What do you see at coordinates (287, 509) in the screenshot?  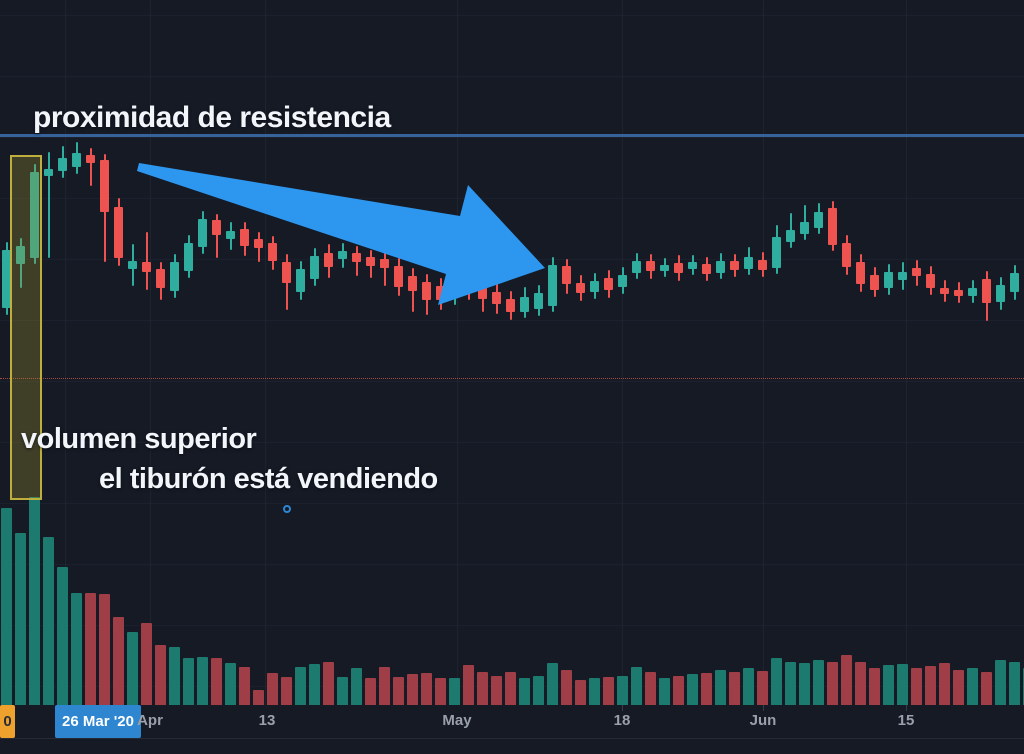 I see `drawing-anchor-ring` at bounding box center [287, 509].